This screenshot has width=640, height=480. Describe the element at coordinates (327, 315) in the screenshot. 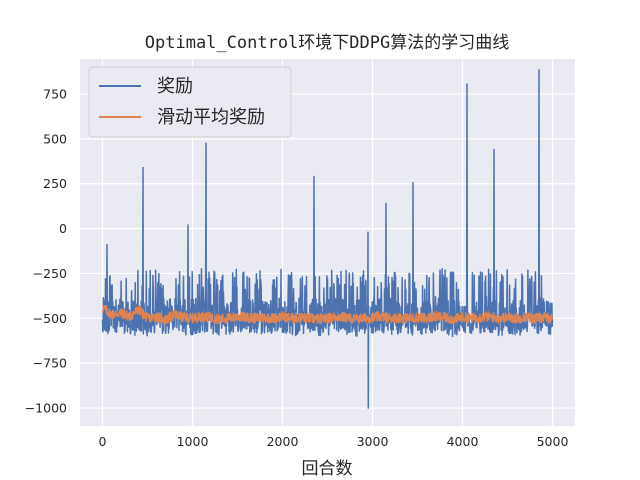

I see `series-line-moving-average` at that location.